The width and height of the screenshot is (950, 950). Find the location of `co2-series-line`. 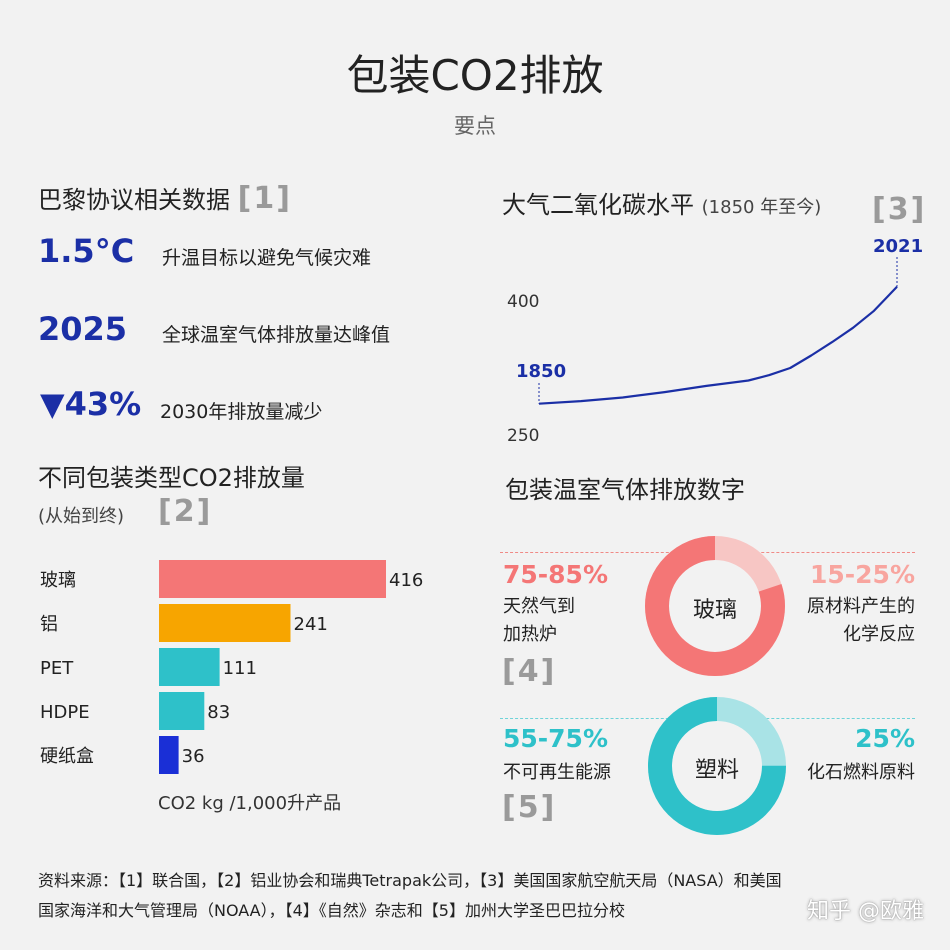

co2-series-line is located at coordinates (718, 345).